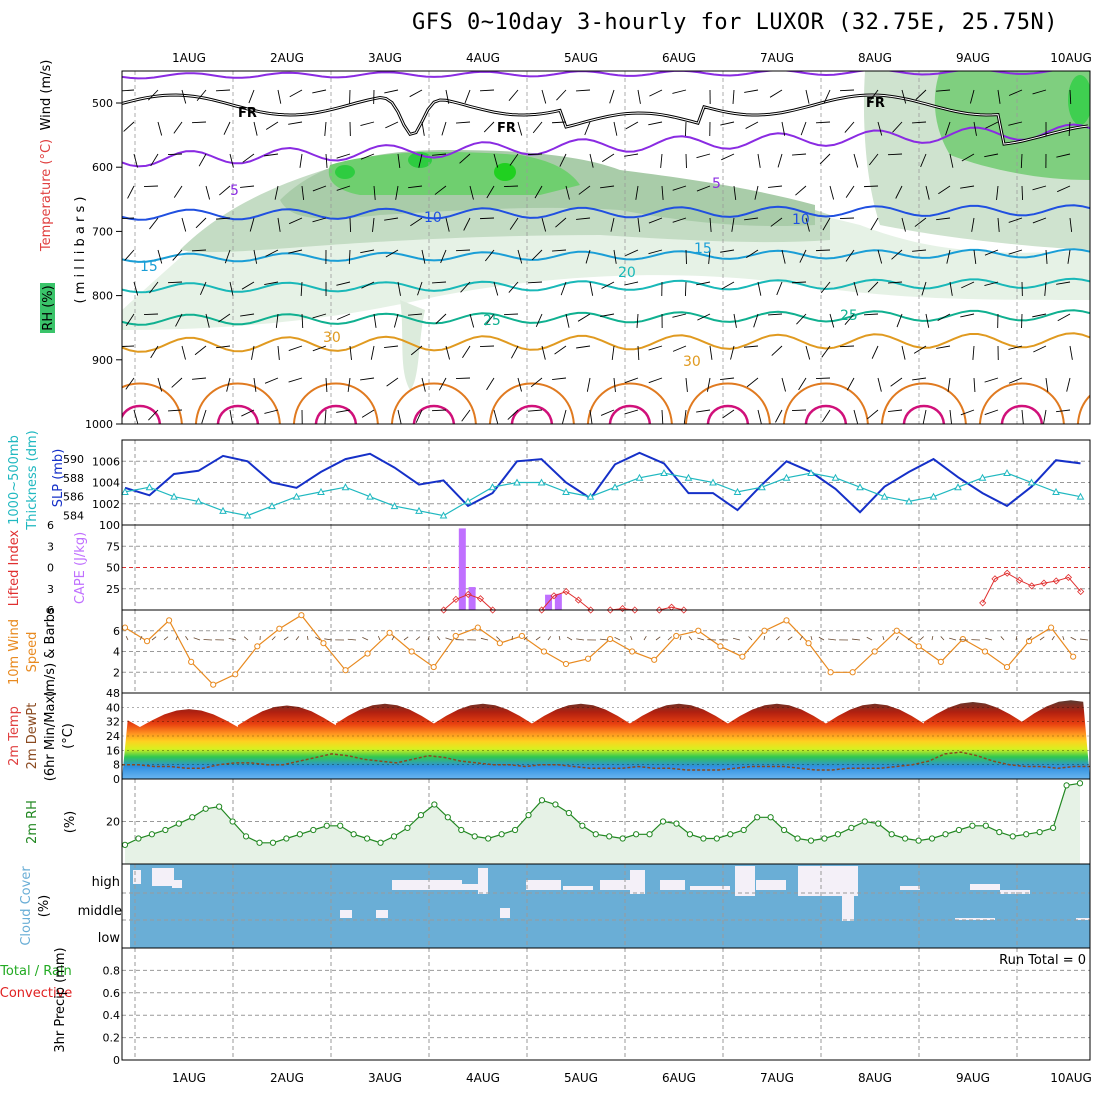 The height and width of the screenshot is (1100, 1100). Describe the element at coordinates (102, 167) in the screenshot. I see `pressure-tick-label: 600` at that location.